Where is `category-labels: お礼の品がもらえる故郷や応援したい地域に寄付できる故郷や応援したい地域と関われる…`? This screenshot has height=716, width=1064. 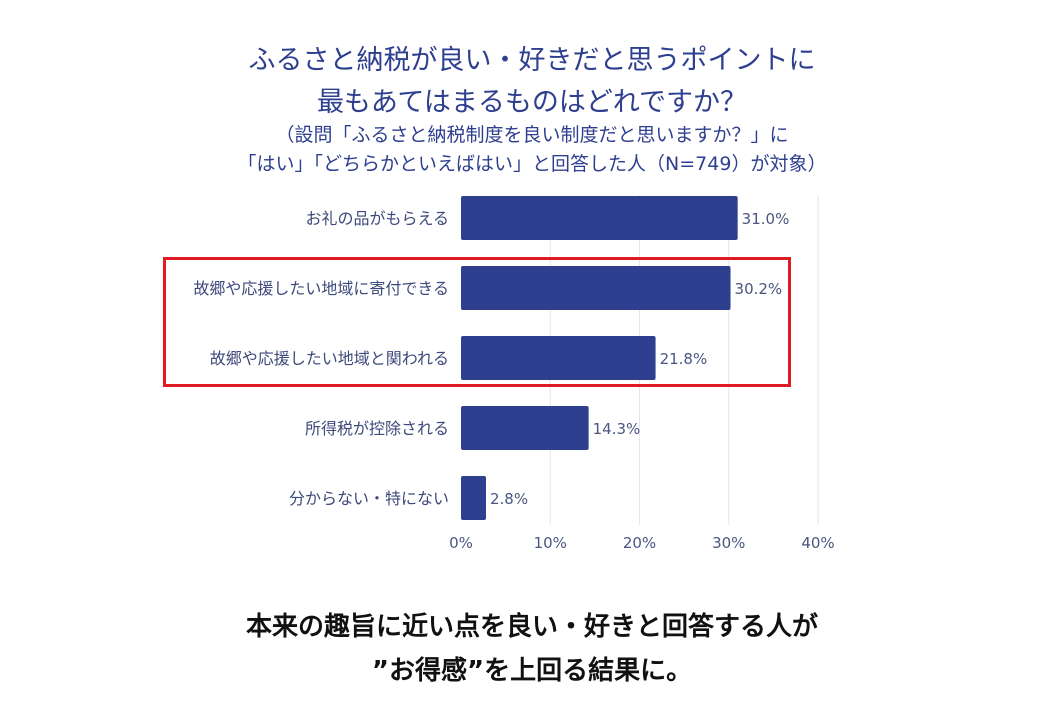 category-labels: お礼の品がもらえる故郷や応援したい地域に寄付できる故郷や応援したい地域と関われる… is located at coordinates (321, 358).